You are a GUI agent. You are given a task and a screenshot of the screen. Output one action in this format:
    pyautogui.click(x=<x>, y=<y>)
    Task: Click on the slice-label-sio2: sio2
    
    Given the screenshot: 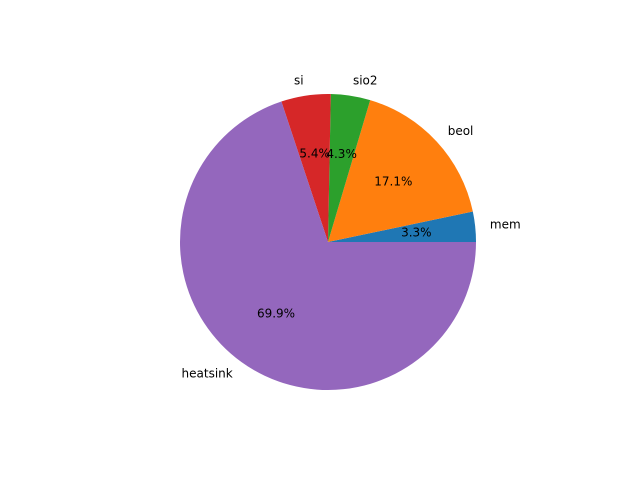 What is the action you would take?
    pyautogui.click(x=365, y=81)
    